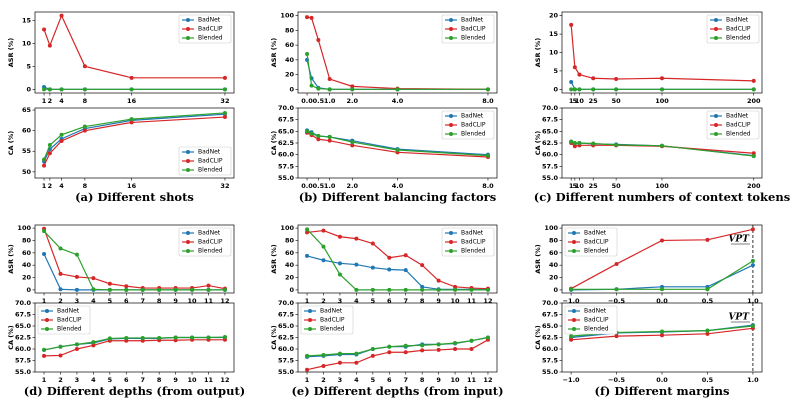 This screenshot has width=793, height=412. I want to click on x-tick-label: 1.0, so click(753, 301).